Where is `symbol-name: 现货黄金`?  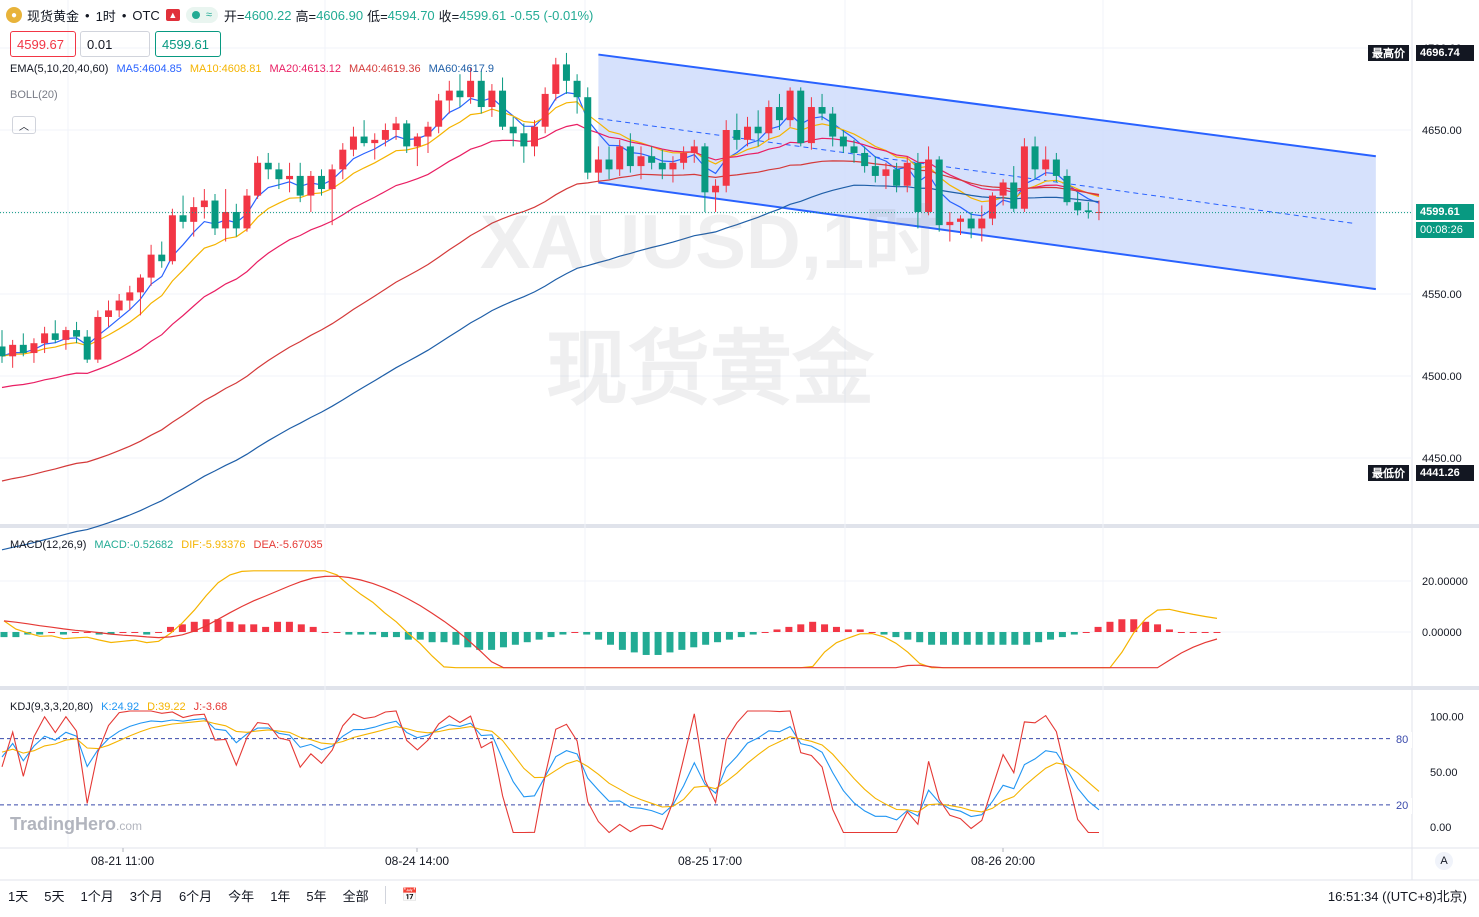 symbol-name: 现货黄金 is located at coordinates (53, 16).